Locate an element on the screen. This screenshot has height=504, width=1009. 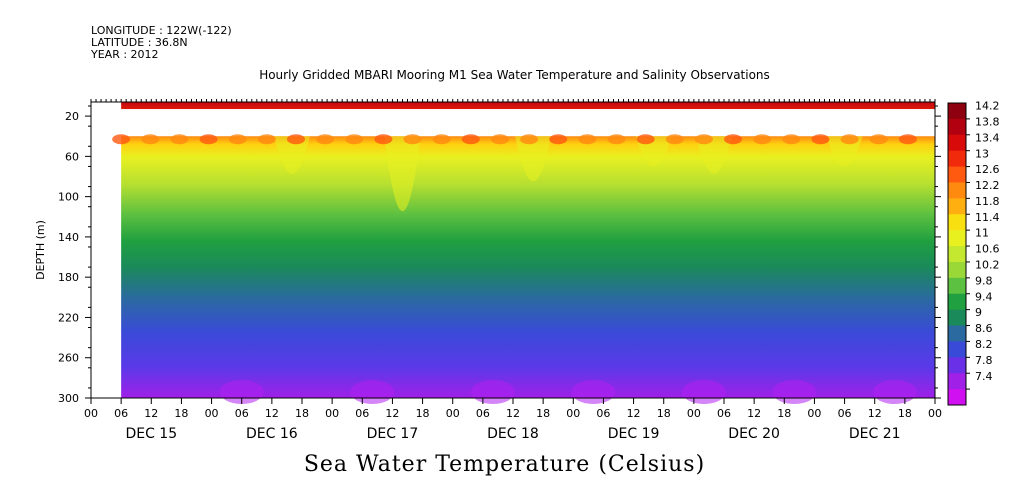
x-day-label: DEC 16 is located at coordinates (272, 434).